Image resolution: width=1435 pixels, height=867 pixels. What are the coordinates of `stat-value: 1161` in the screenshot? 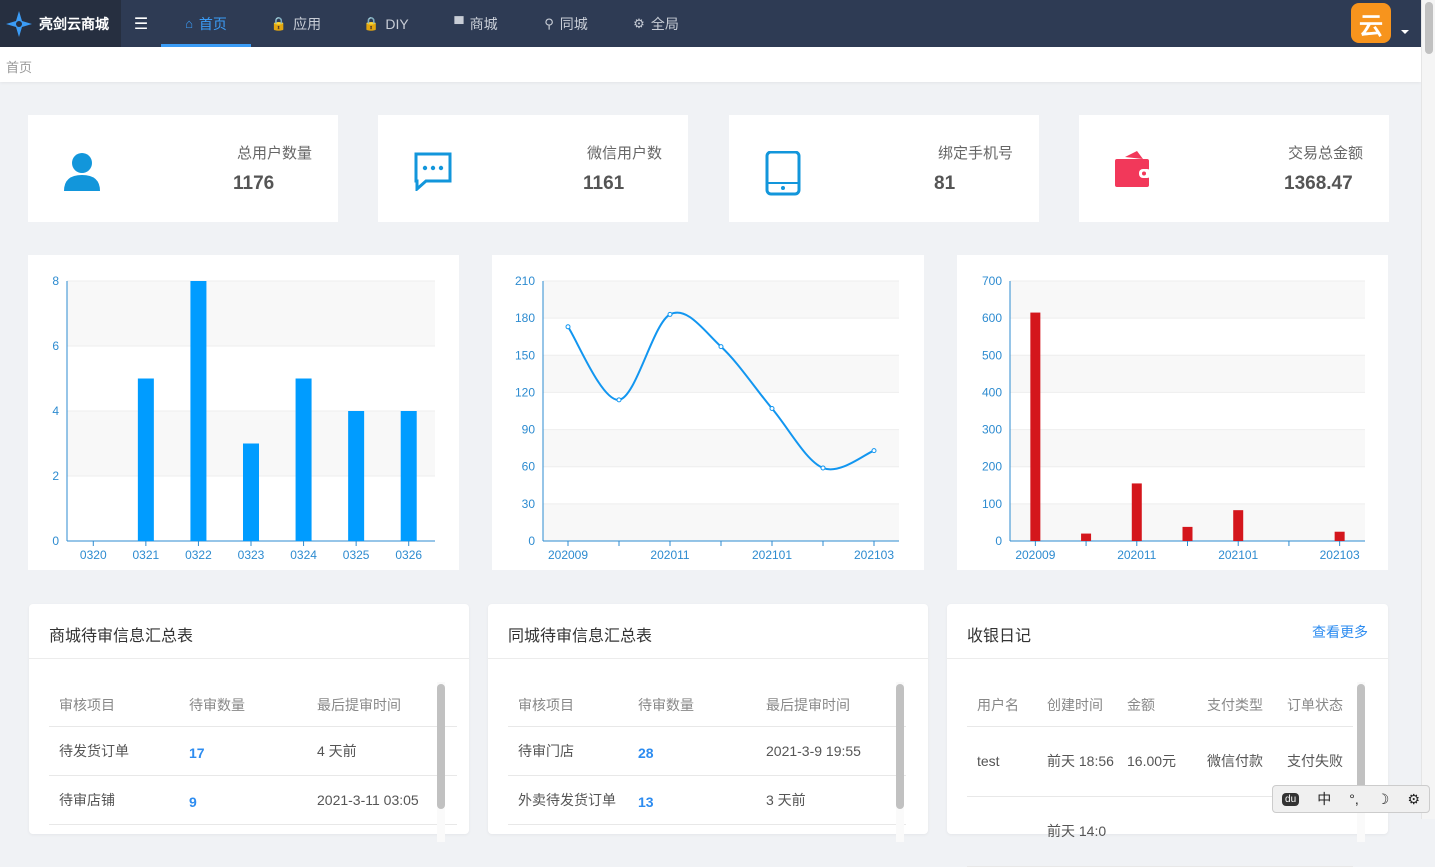 It's located at (604, 183).